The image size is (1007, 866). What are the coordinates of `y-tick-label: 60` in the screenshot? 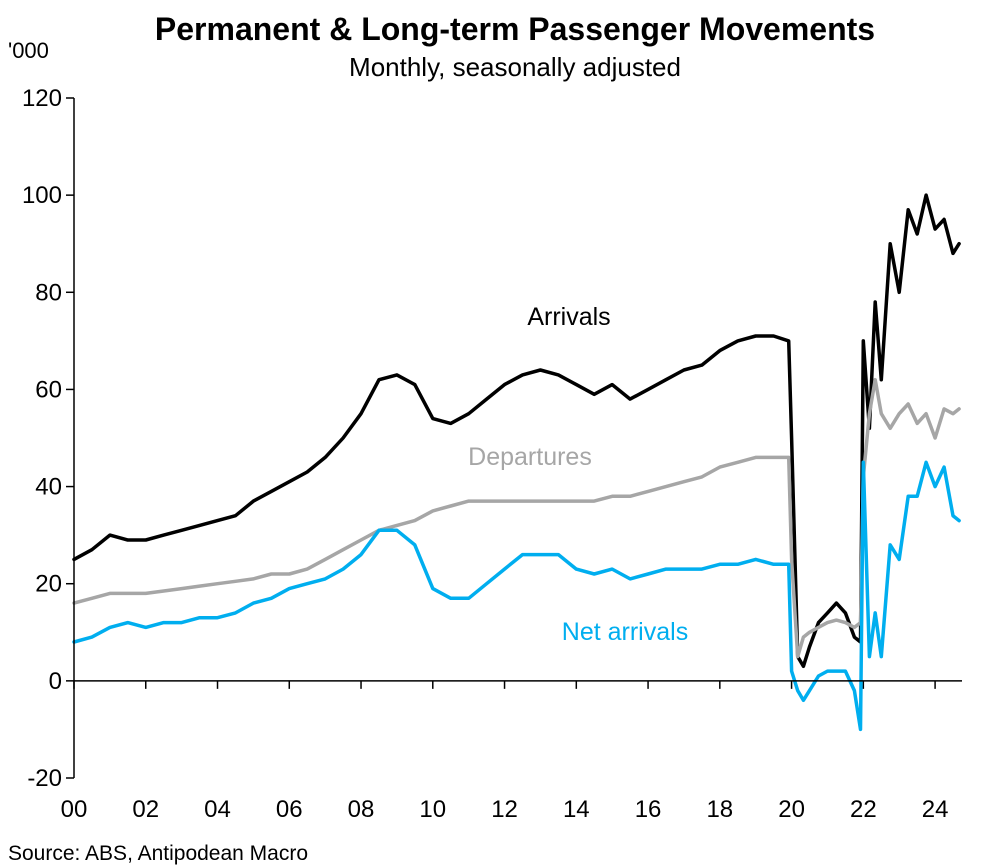 It's located at (48, 389).